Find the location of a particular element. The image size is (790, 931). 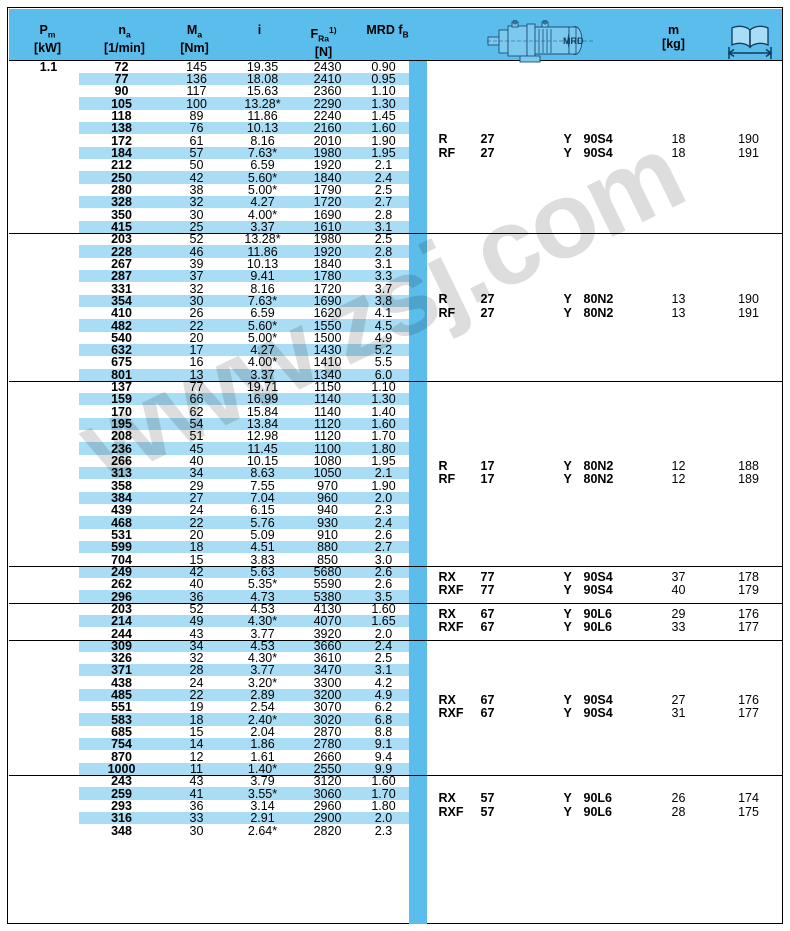

cell-na: 551 is located at coordinates (121, 707).